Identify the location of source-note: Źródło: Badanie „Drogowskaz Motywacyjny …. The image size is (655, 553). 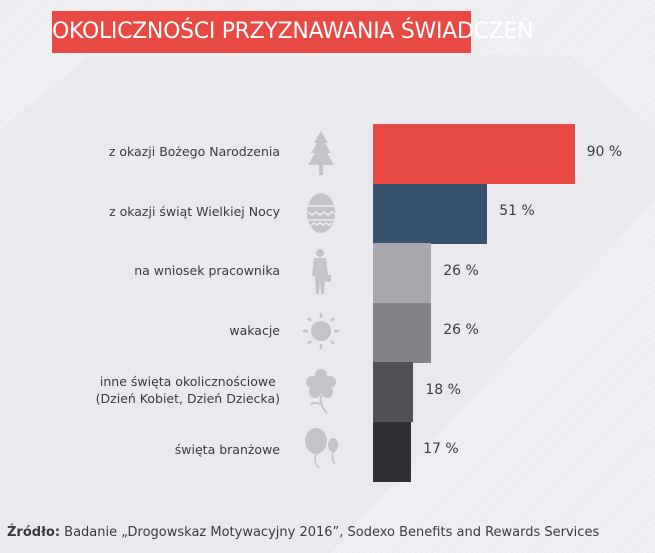
(303, 532).